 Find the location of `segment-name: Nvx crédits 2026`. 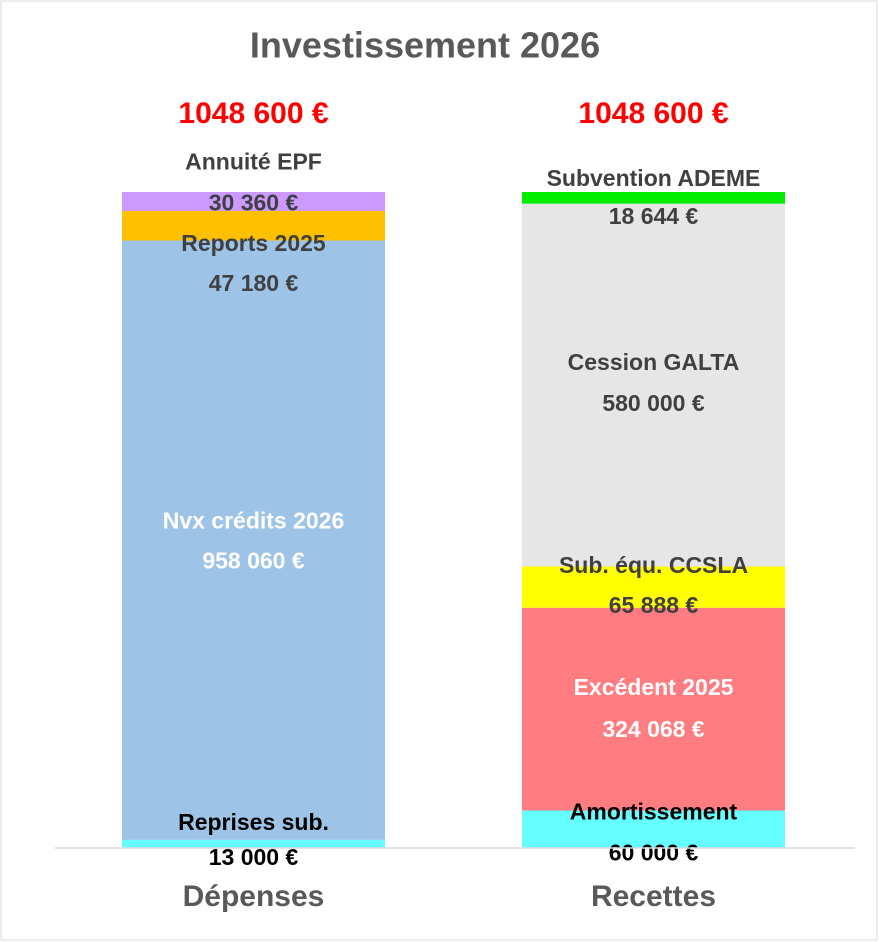

segment-name: Nvx crédits 2026 is located at coordinates (254, 520).